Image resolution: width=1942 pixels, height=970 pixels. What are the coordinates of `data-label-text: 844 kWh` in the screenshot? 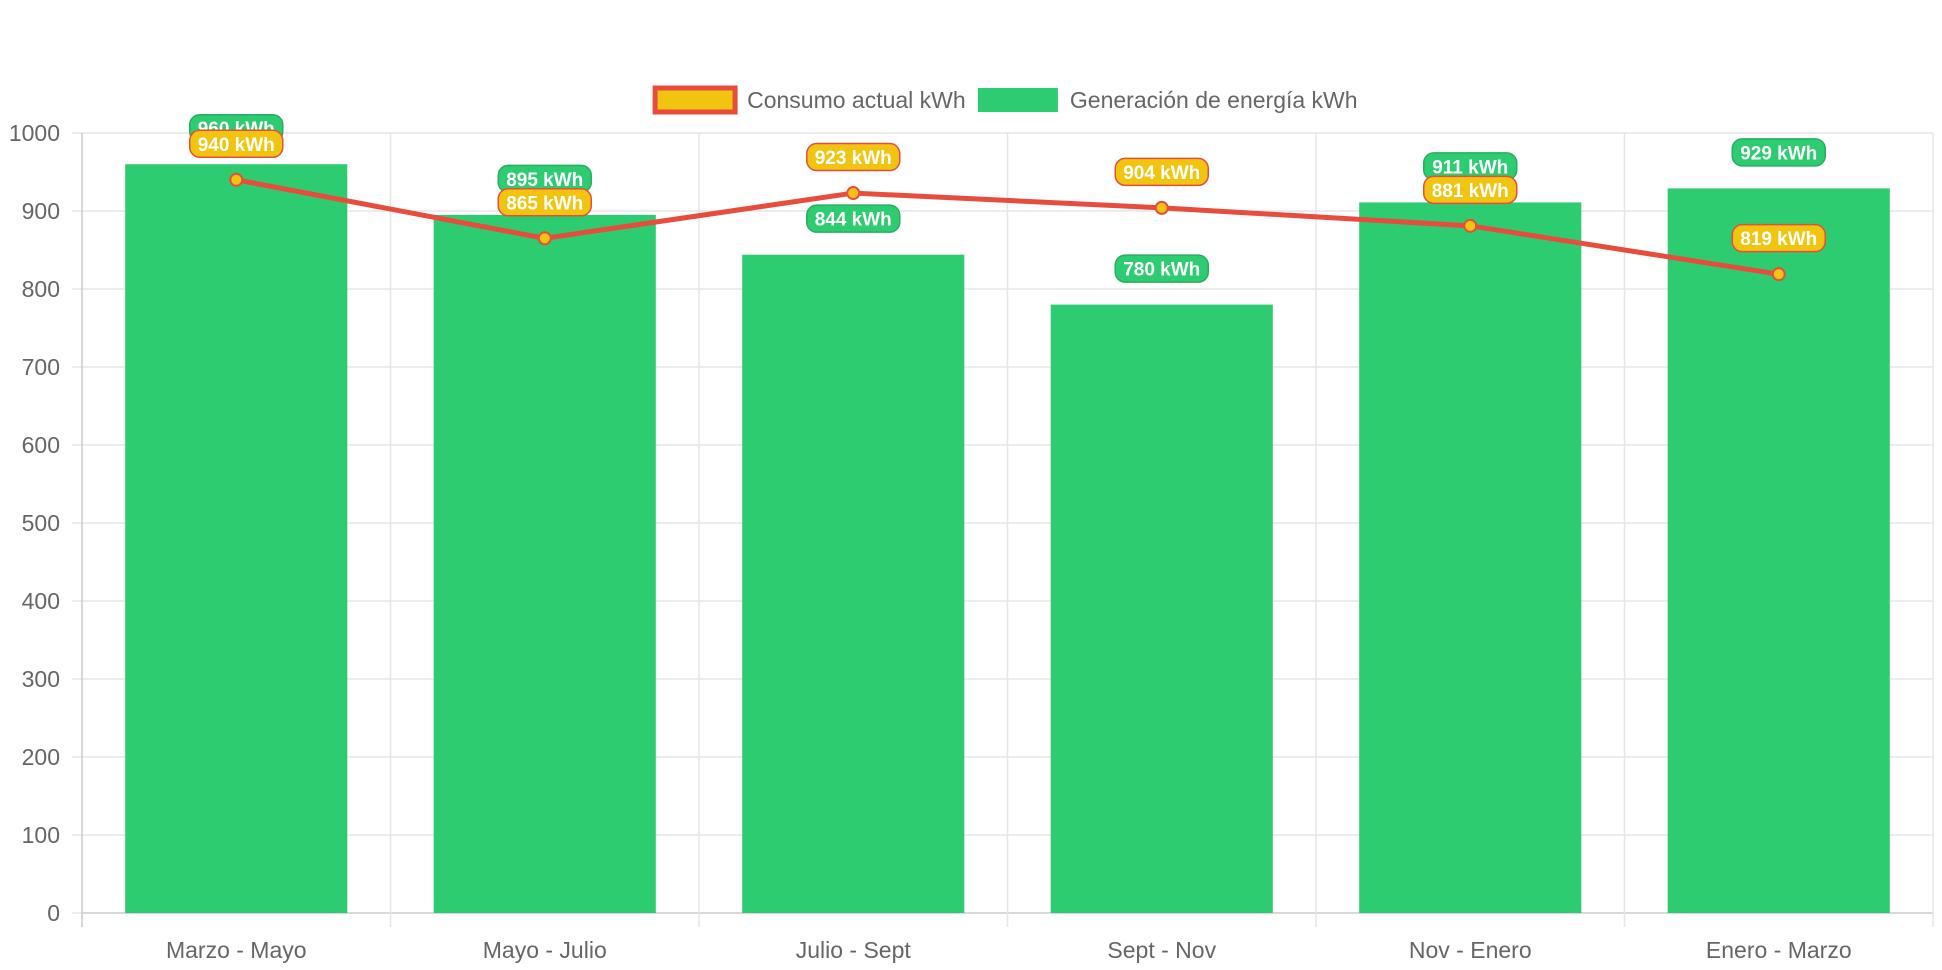 It's located at (853, 220).